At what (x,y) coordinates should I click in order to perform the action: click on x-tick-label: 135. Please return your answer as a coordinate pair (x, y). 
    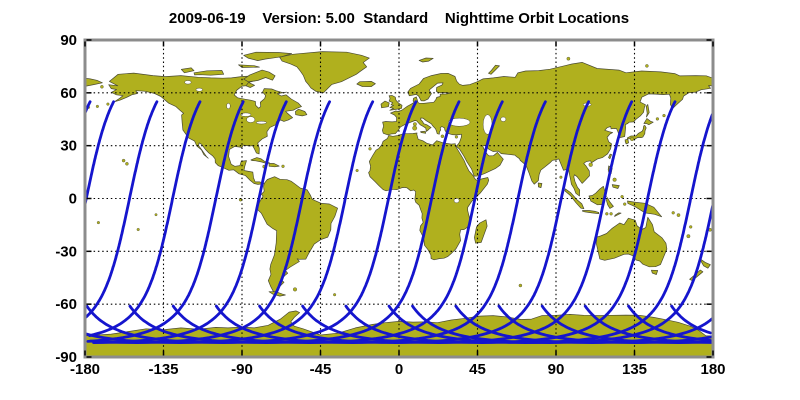
    Looking at the image, I should click on (634, 369).